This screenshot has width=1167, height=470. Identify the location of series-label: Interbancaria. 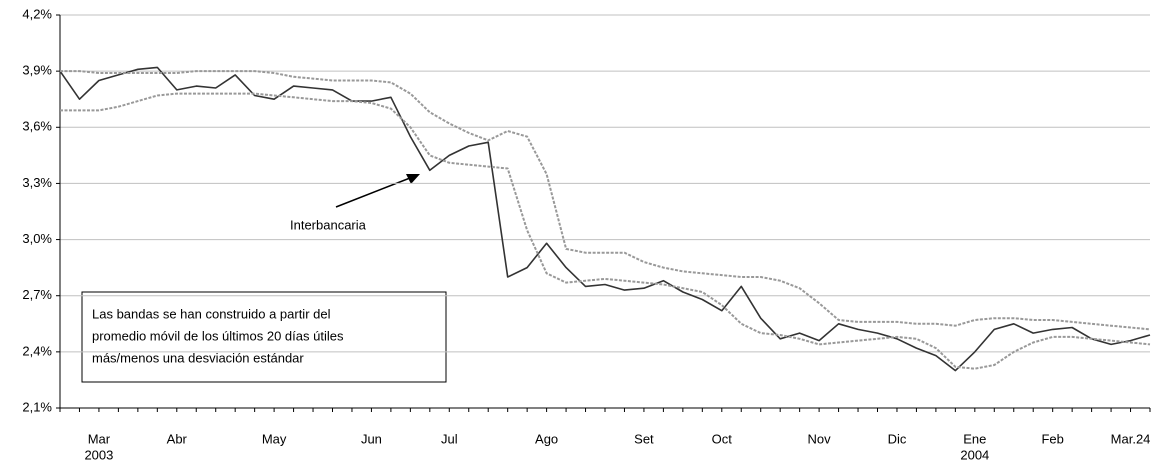
(328, 224).